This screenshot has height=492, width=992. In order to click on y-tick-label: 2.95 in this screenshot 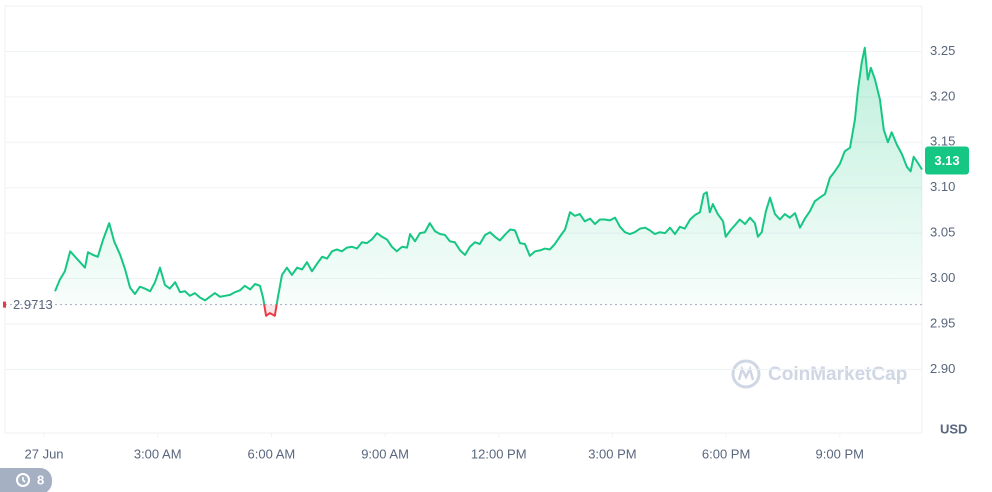, I will do `click(942, 322)`.